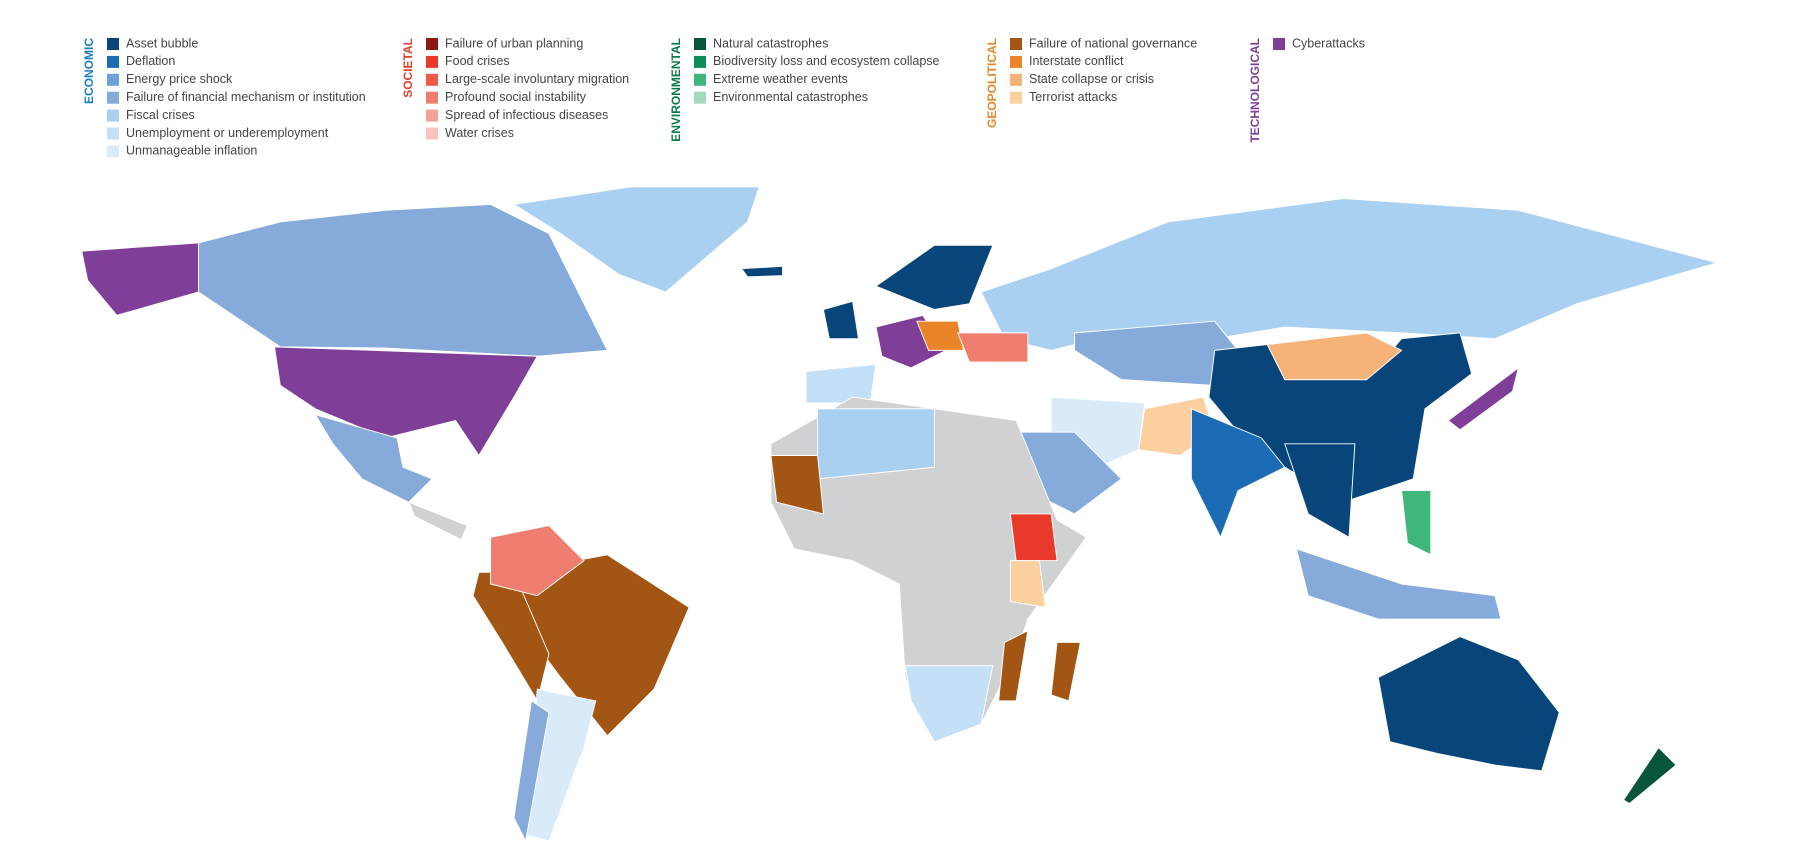 The image size is (1805, 849). Describe the element at coordinates (1255, 90) in the screenshot. I see `group-title: TECHNOLOGICAL` at that location.